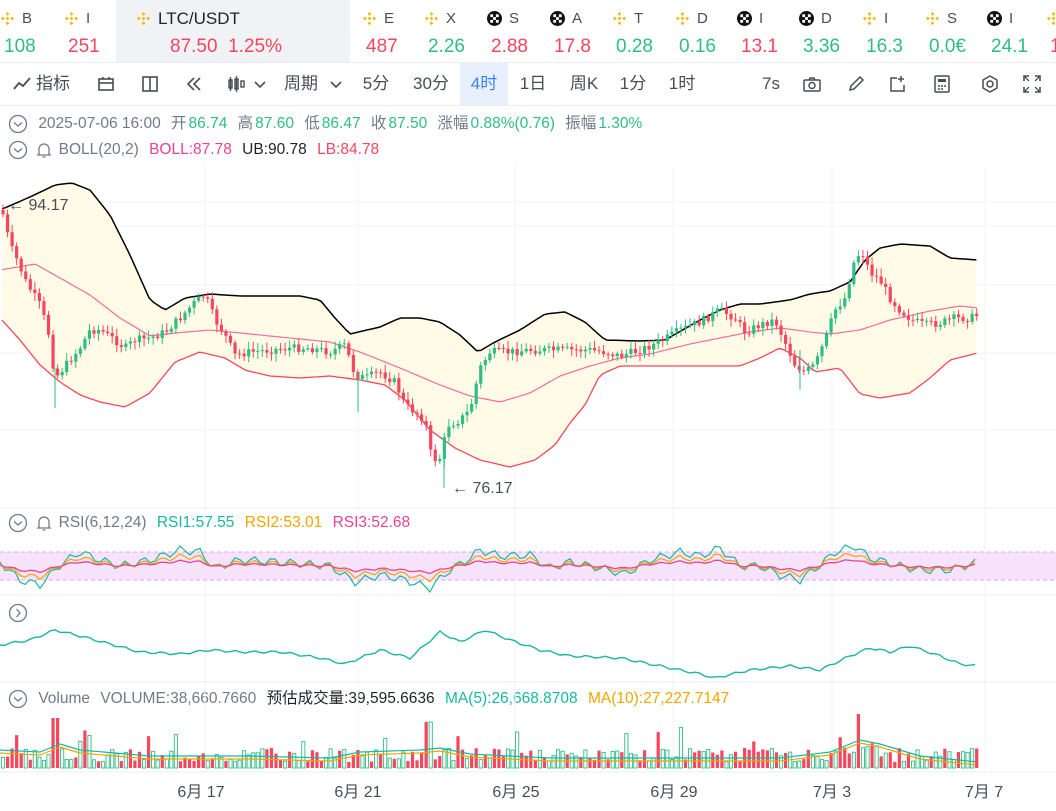 The image size is (1056, 811). I want to click on split-view-icon, so click(150, 84).